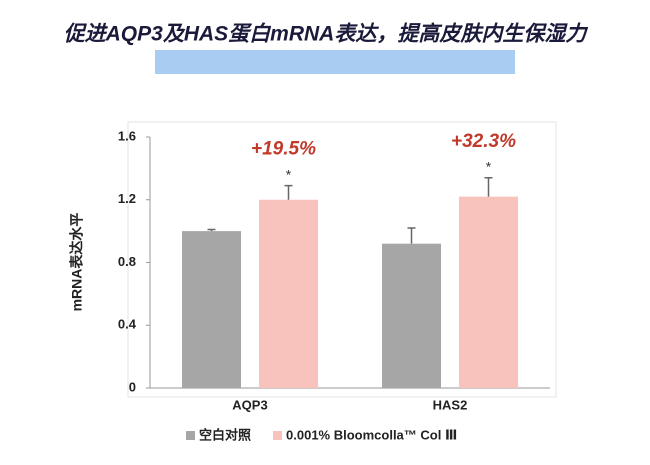 This screenshot has width=650, height=465. What do you see at coordinates (371, 434) in the screenshot?
I see `legend-label: 0.001% Bloomcolla™ Col Ⅲ` at bounding box center [371, 434].